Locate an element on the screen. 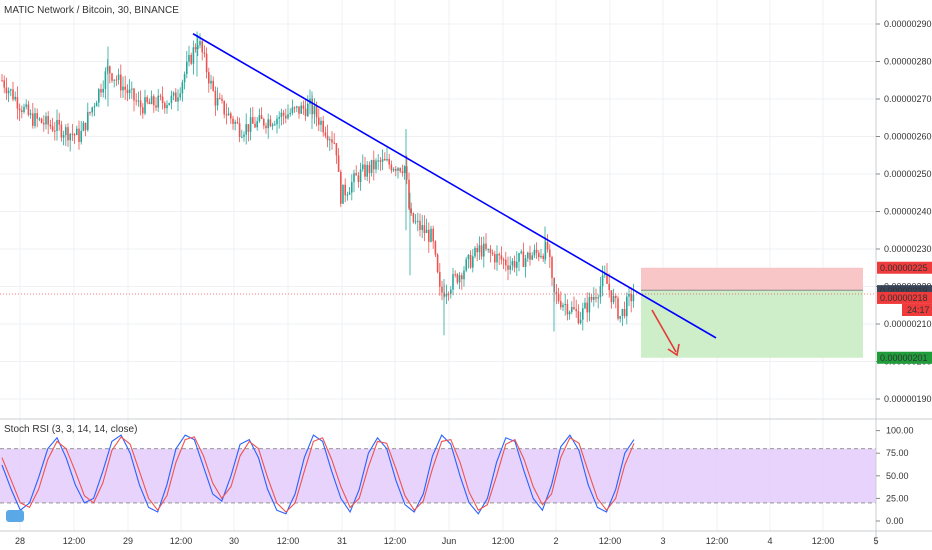  stop-price-tag-bg is located at coordinates (904, 267).